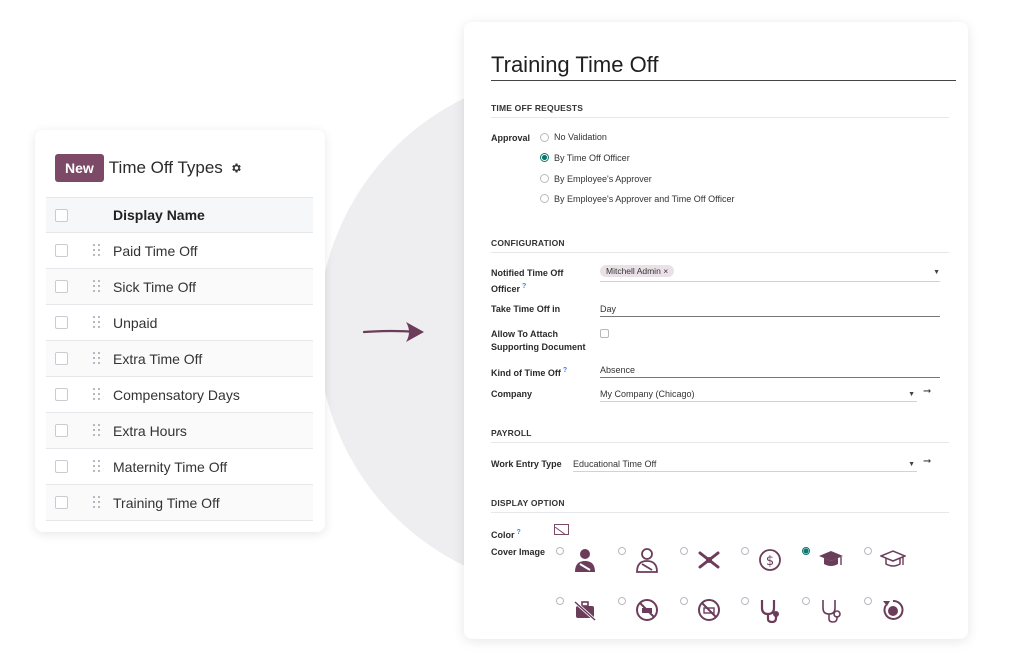  What do you see at coordinates (236, 168) in the screenshot?
I see `gear-icon` at bounding box center [236, 168].